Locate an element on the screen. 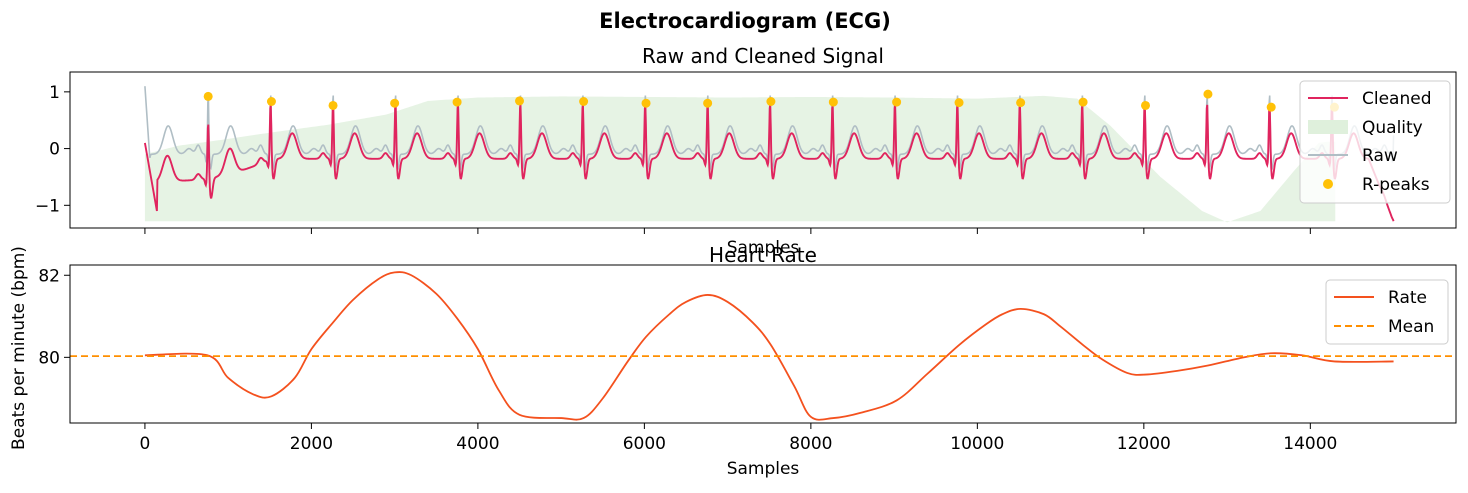  x-tick-label: 8000 is located at coordinates (810, 444).